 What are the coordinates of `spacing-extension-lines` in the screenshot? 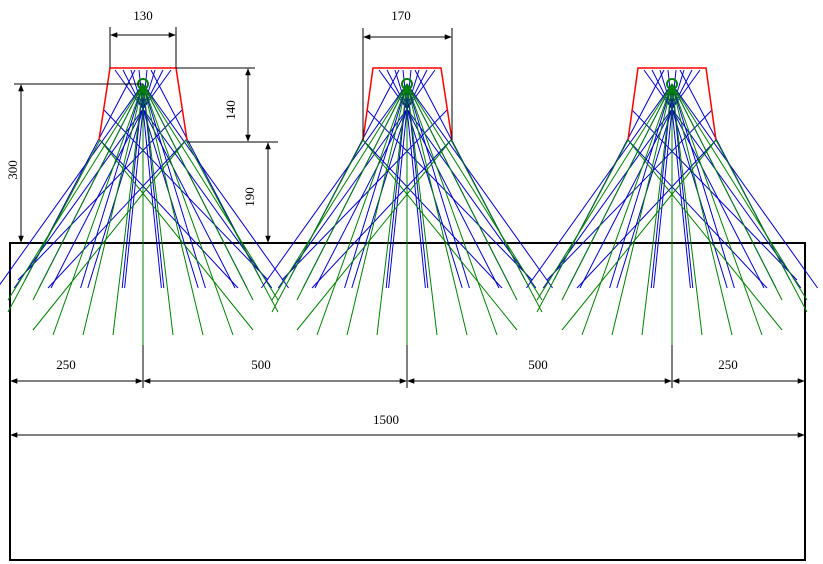 It's located at (407, 366).